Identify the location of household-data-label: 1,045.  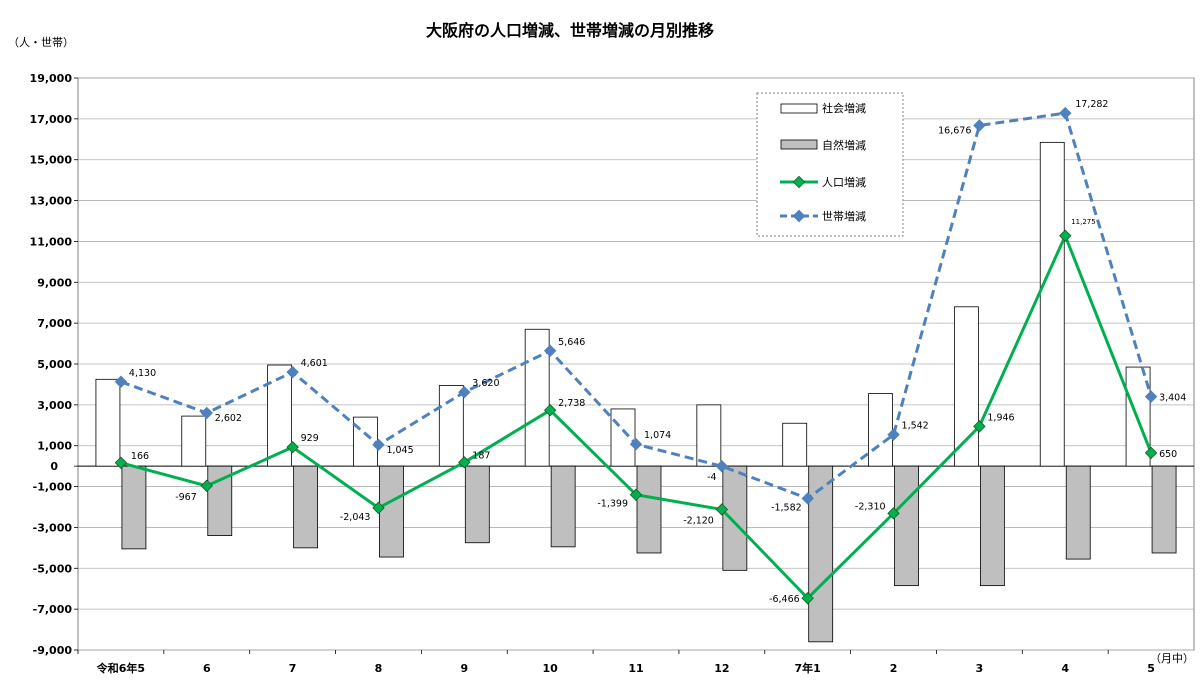
(399, 450).